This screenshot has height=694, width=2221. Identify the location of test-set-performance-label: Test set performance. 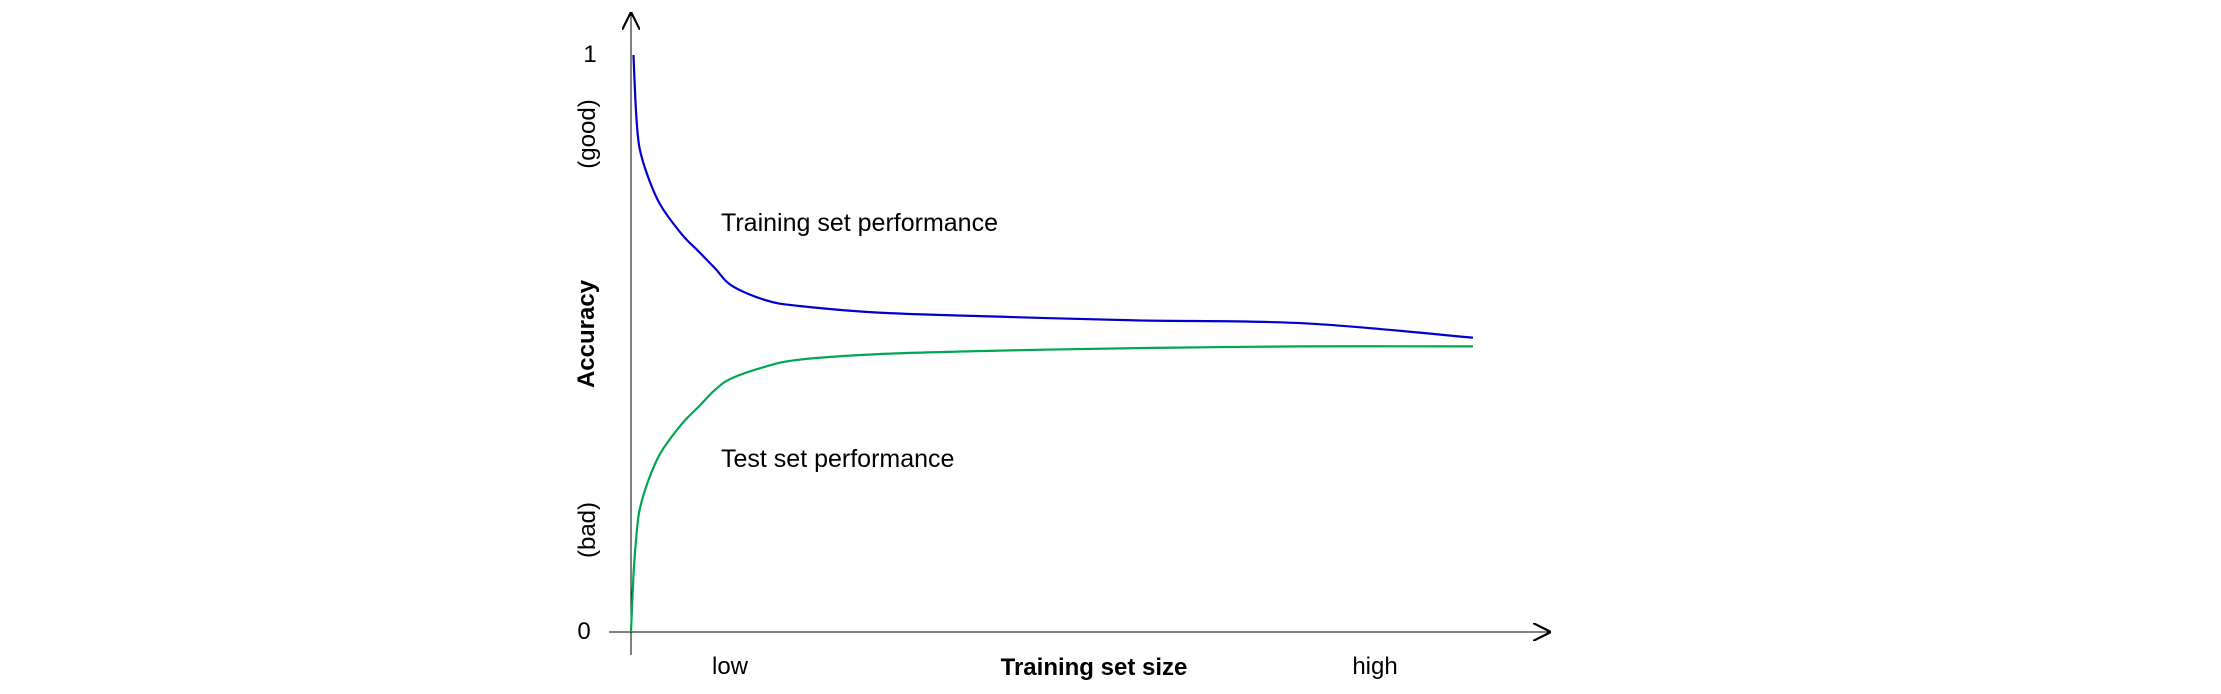
(837, 459).